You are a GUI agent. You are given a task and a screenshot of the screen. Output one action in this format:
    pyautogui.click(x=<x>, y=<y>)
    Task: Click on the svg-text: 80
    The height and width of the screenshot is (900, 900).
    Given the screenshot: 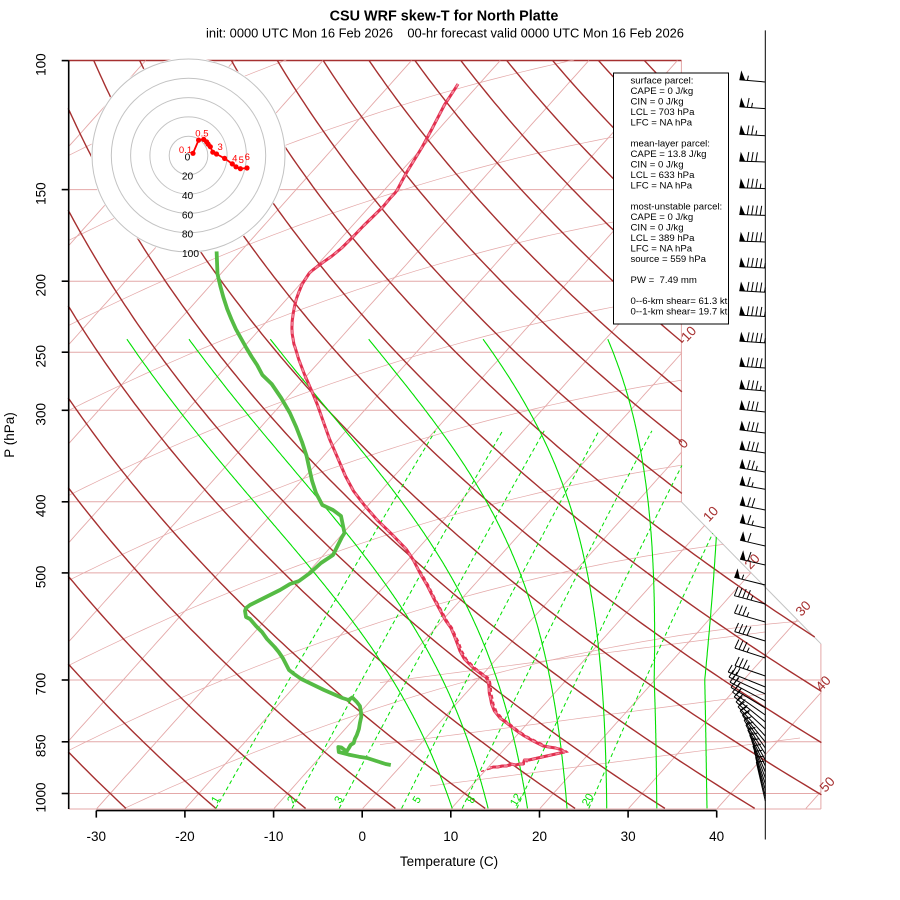 What is the action you would take?
    pyautogui.click(x=188, y=235)
    